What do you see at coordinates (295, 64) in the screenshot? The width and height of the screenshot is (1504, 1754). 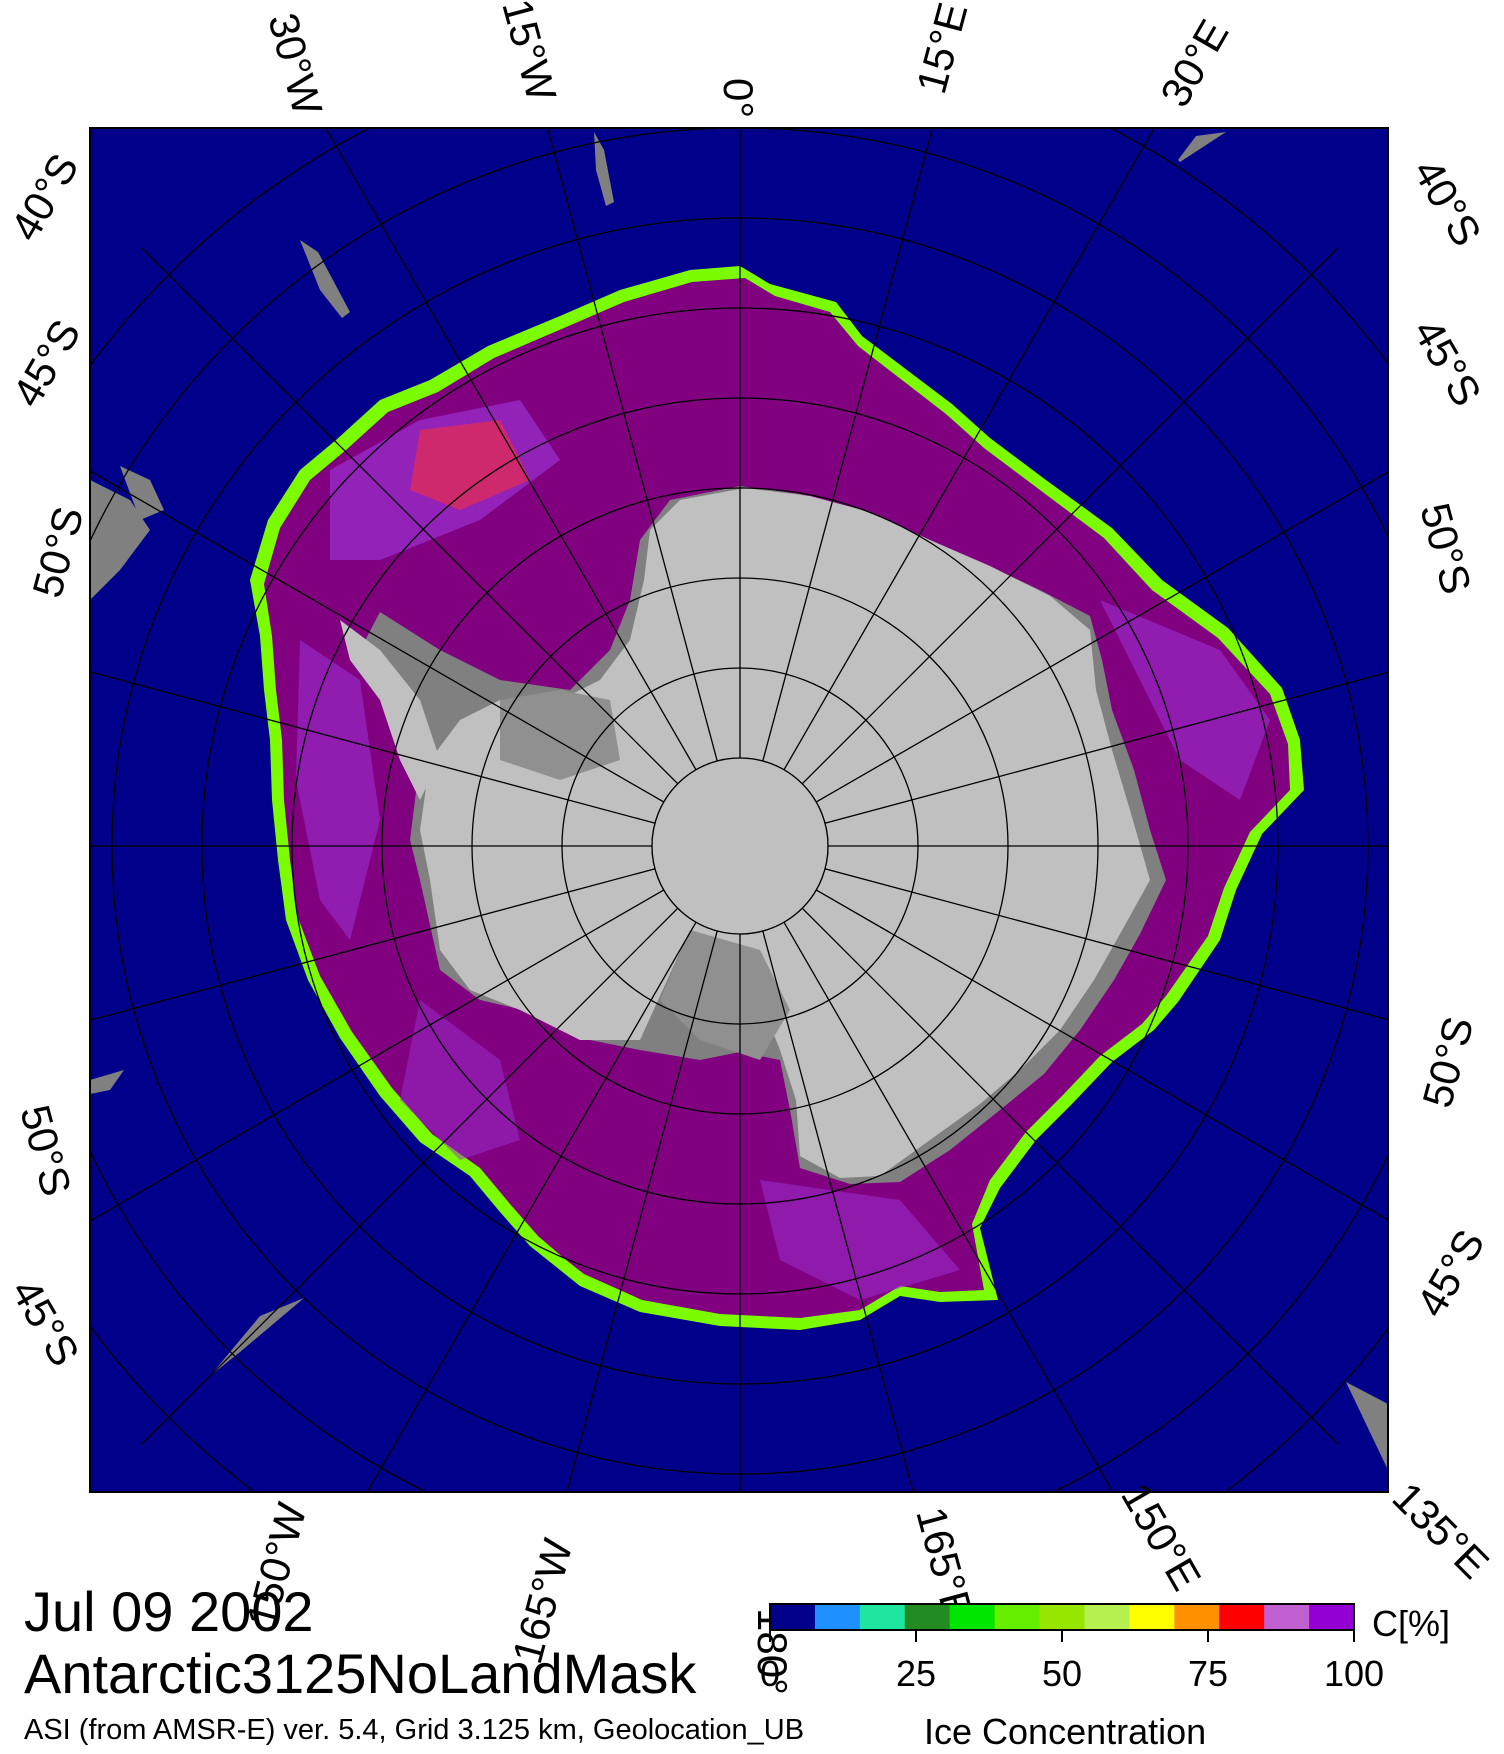 I see `lon-label-top: 30°W` at bounding box center [295, 64].